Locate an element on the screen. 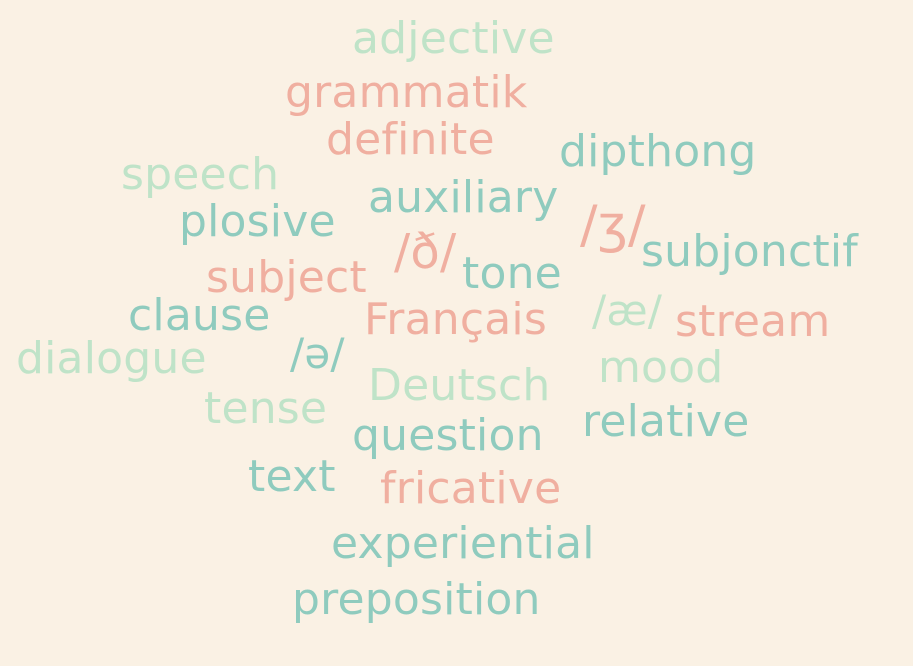 The height and width of the screenshot is (666, 913). word-fricative: fricative is located at coordinates (471, 488).